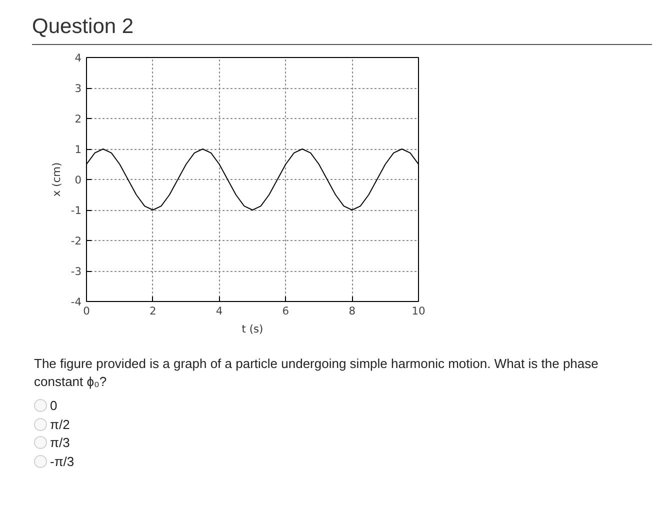 This screenshot has height=517, width=655. I want to click on y-tick-label: -2, so click(76, 241).